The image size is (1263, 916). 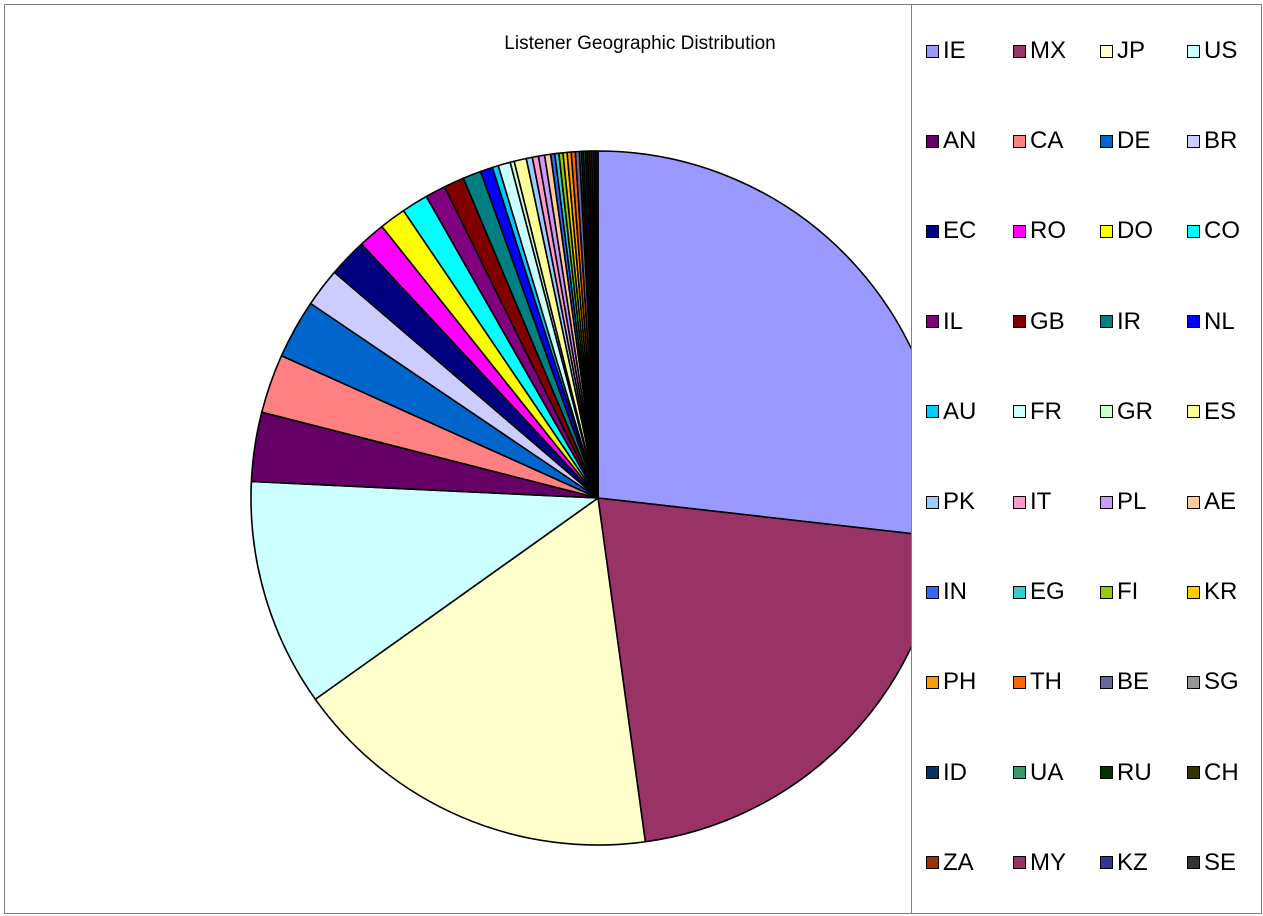 What do you see at coordinates (959, 501) in the screenshot?
I see `legend-label: PK` at bounding box center [959, 501].